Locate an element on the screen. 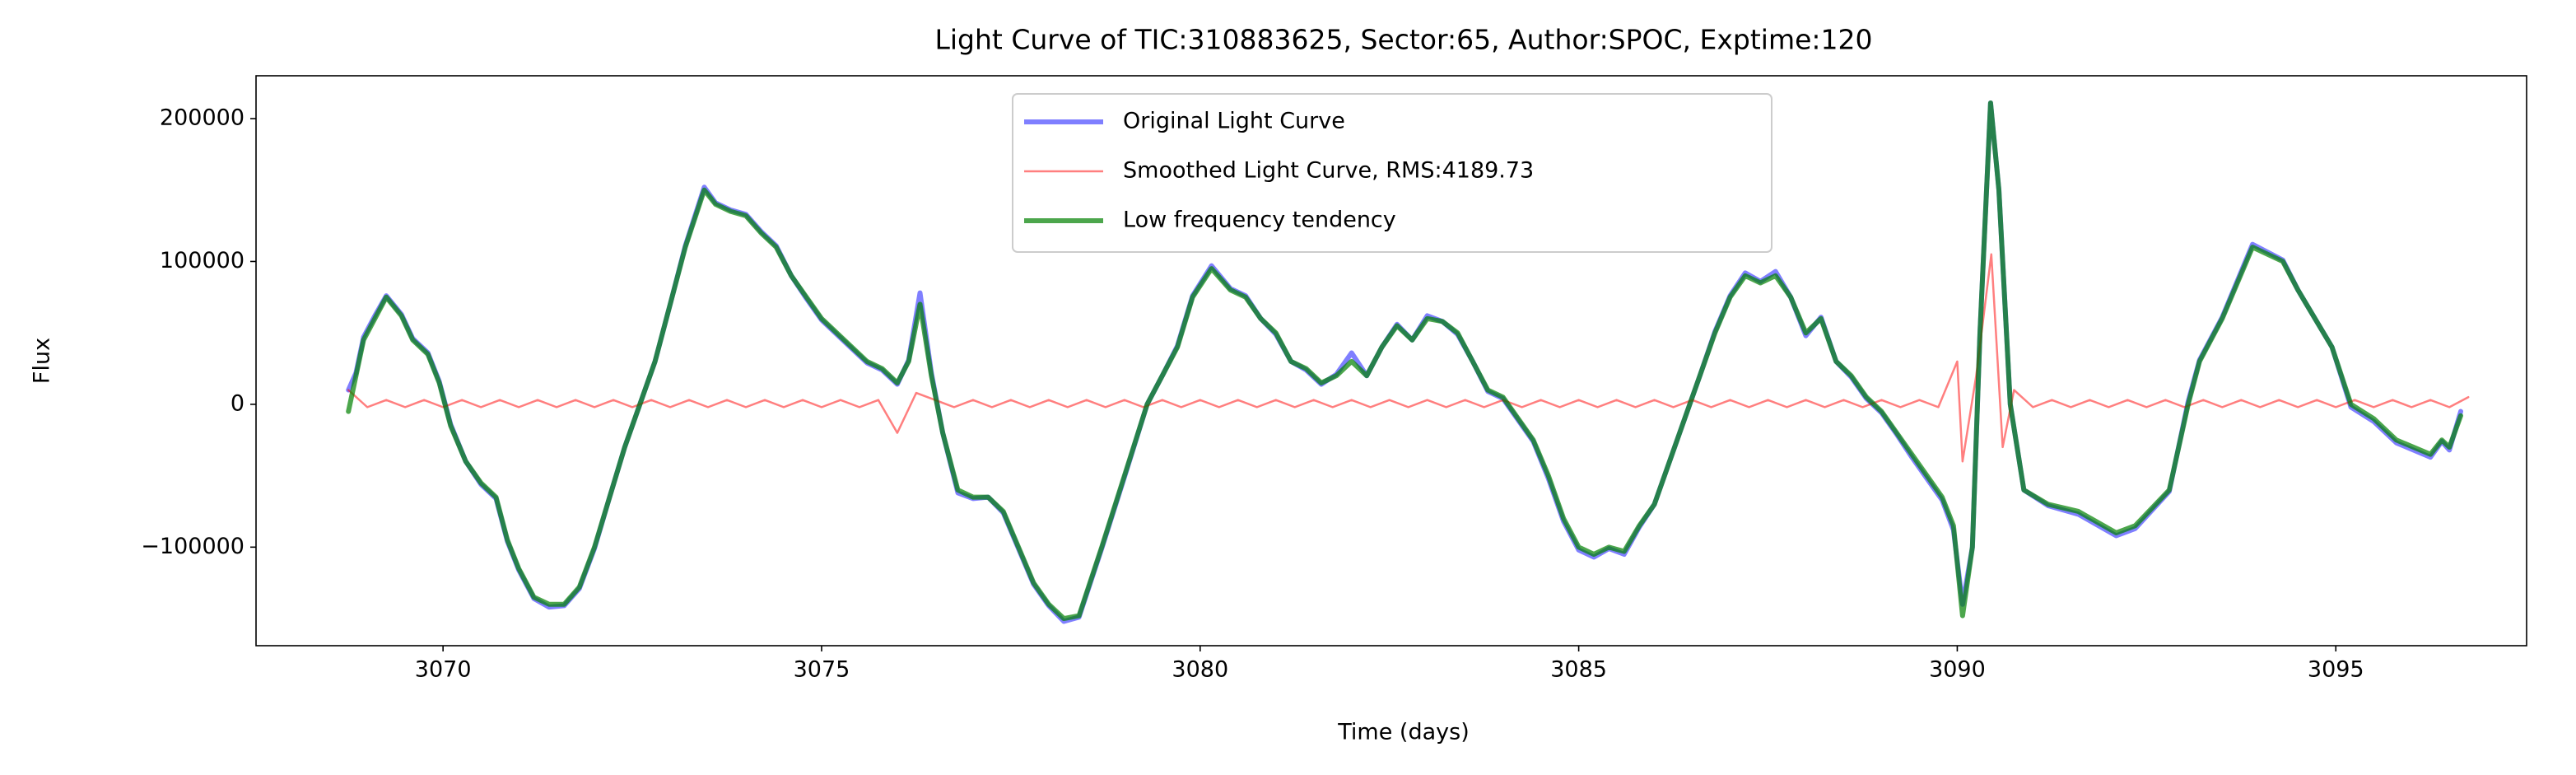 The height and width of the screenshot is (775, 2576). legend-label: Smoothed Light Curve, RMS:4189.73 is located at coordinates (1328, 171).